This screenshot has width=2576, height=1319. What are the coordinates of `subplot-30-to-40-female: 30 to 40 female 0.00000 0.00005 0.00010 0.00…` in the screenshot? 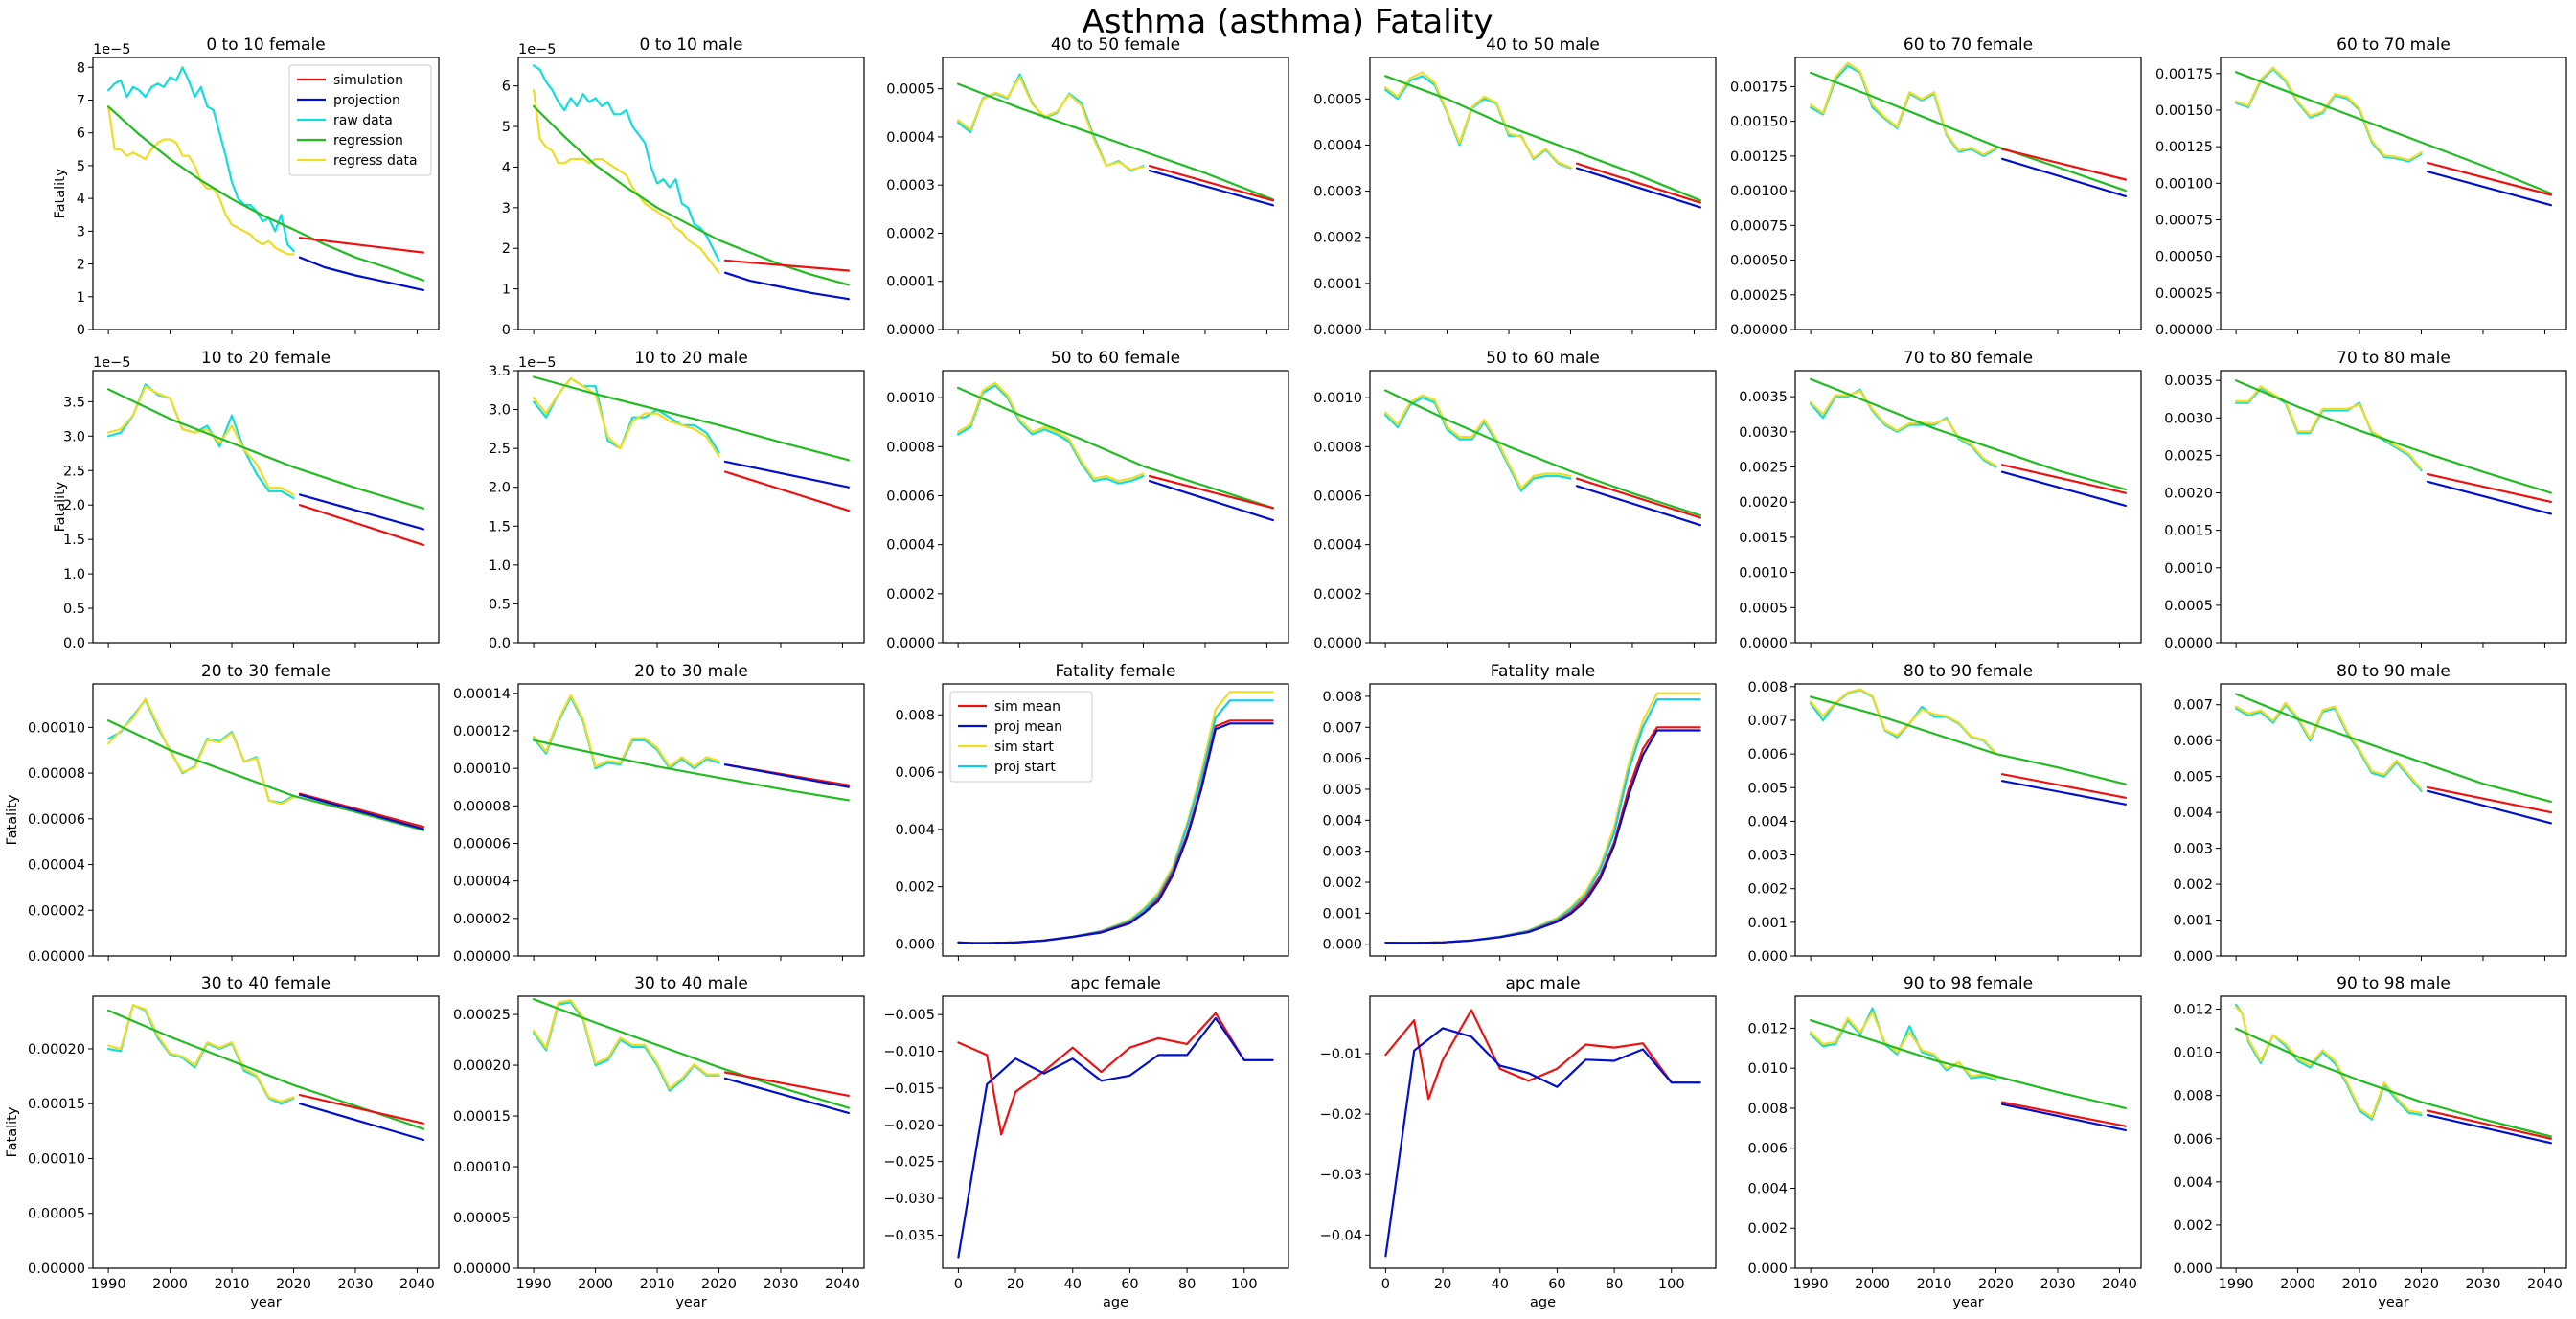 It's located at (223, 1142).